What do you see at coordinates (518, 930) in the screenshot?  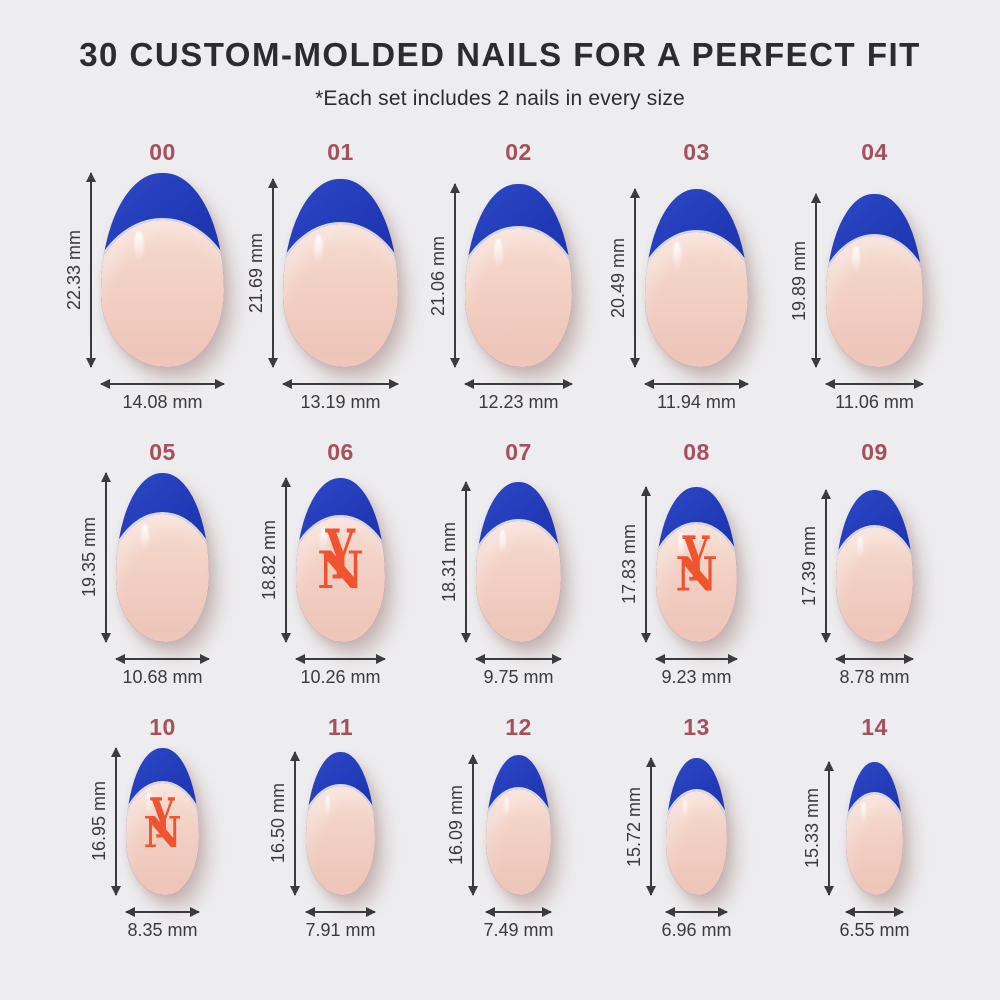 I see `width-value-label: 7.49 mm` at bounding box center [518, 930].